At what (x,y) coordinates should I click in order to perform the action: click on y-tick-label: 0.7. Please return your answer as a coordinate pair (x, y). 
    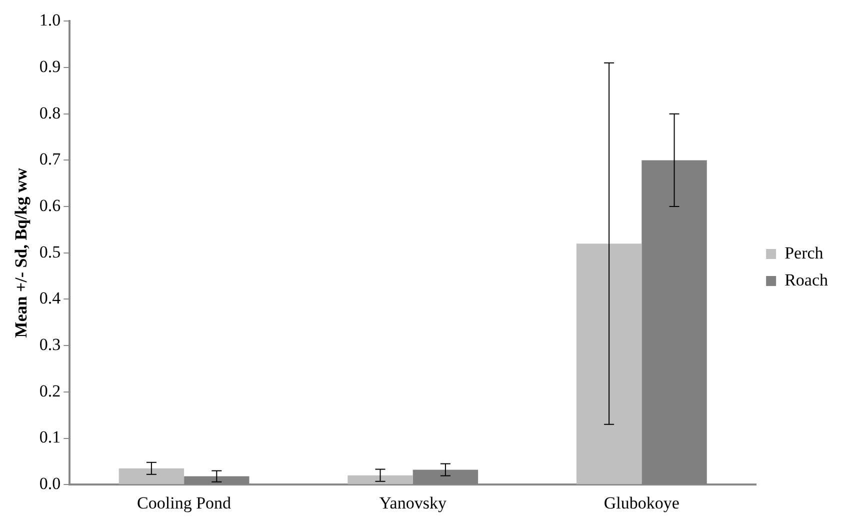
    Looking at the image, I should click on (50, 159).